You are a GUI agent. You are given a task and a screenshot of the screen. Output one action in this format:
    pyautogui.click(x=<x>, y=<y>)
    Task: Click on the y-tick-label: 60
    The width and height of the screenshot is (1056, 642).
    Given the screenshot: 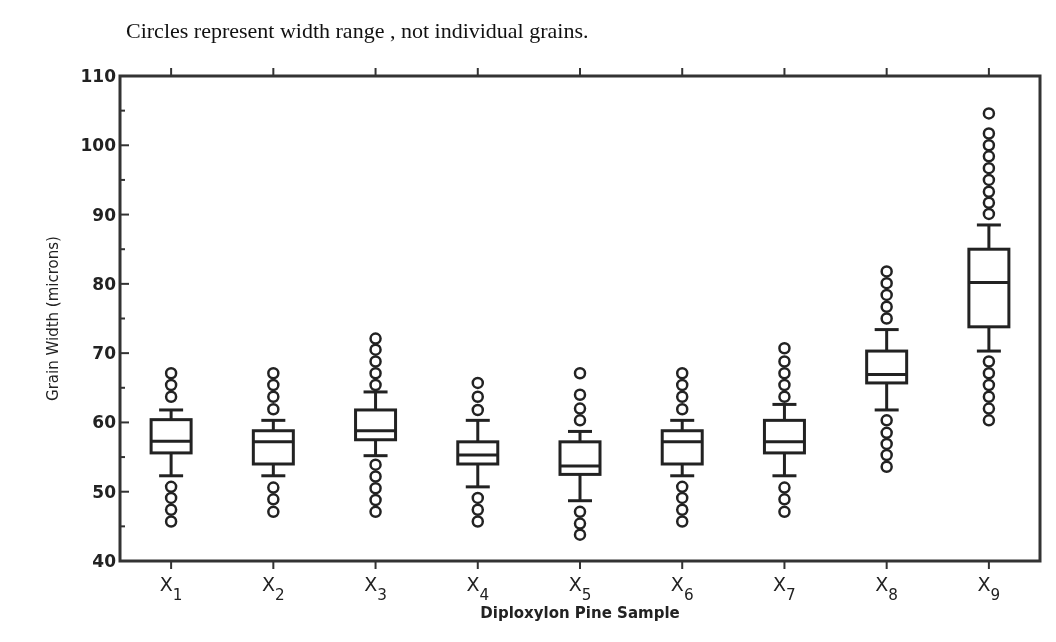 What is the action you would take?
    pyautogui.click(x=104, y=422)
    